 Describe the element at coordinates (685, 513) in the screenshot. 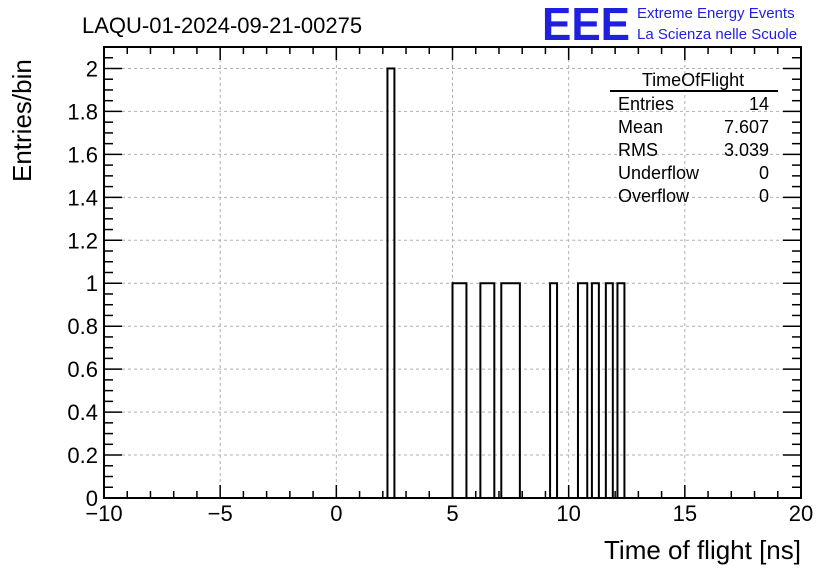

I see `x-tick-label: 15` at that location.